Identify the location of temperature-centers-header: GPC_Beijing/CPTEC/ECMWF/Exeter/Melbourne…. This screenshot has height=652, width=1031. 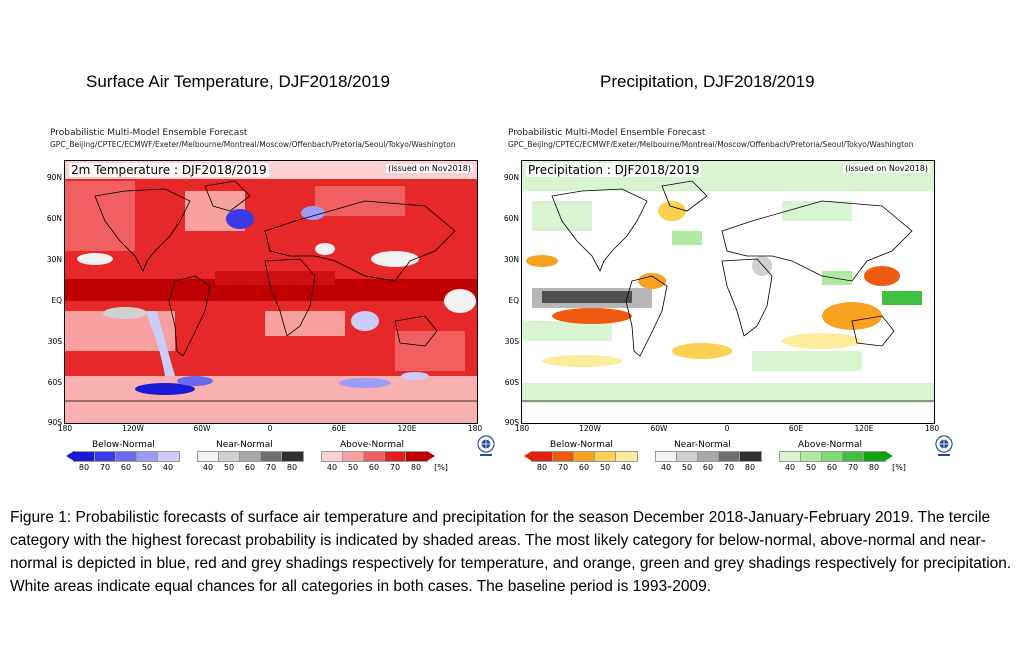
(253, 144).